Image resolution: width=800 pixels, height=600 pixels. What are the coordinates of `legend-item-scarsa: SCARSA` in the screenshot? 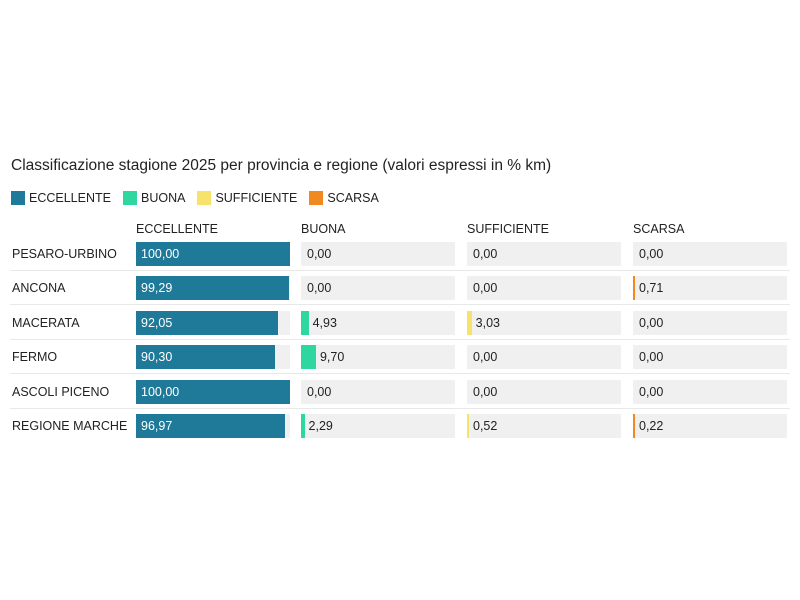 It's located at (344, 198).